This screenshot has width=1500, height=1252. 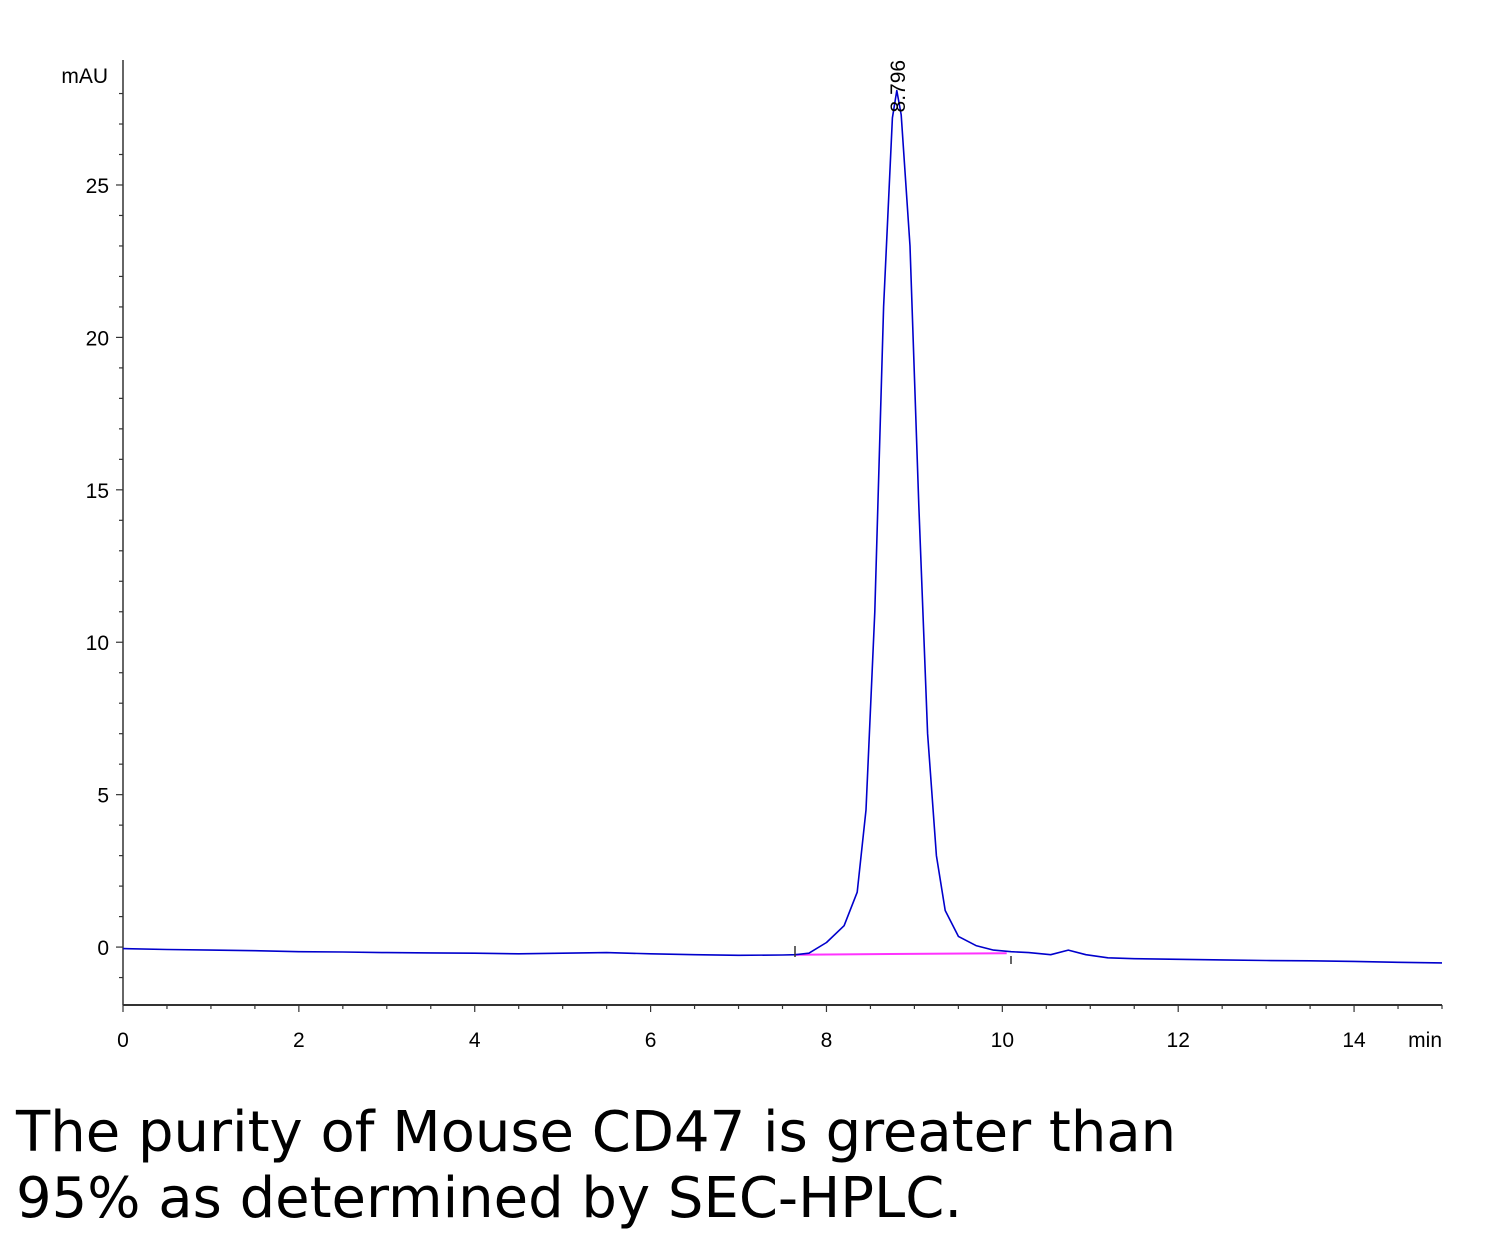 I want to click on y-tick-label: 5, so click(x=103, y=796).